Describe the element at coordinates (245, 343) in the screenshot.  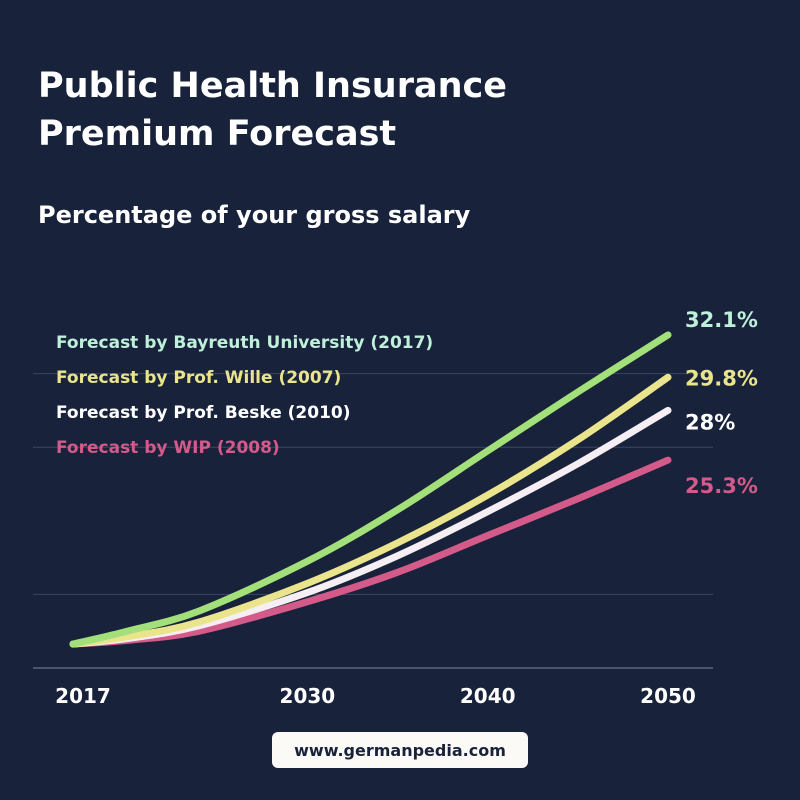
I see `legend-item: Forecast by Bayreuth University (2017)` at that location.